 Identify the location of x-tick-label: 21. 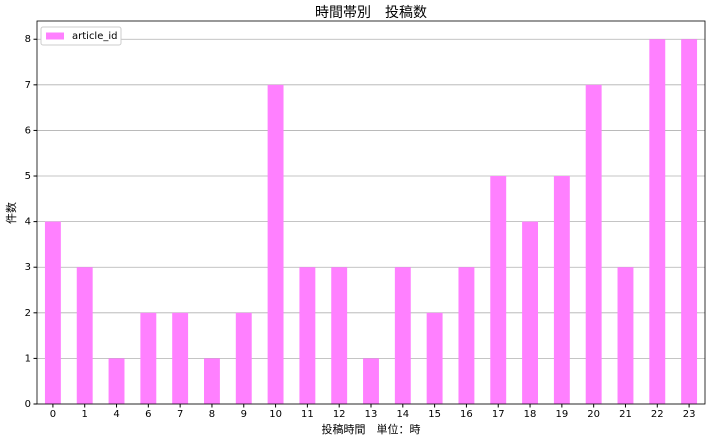
(625, 414).